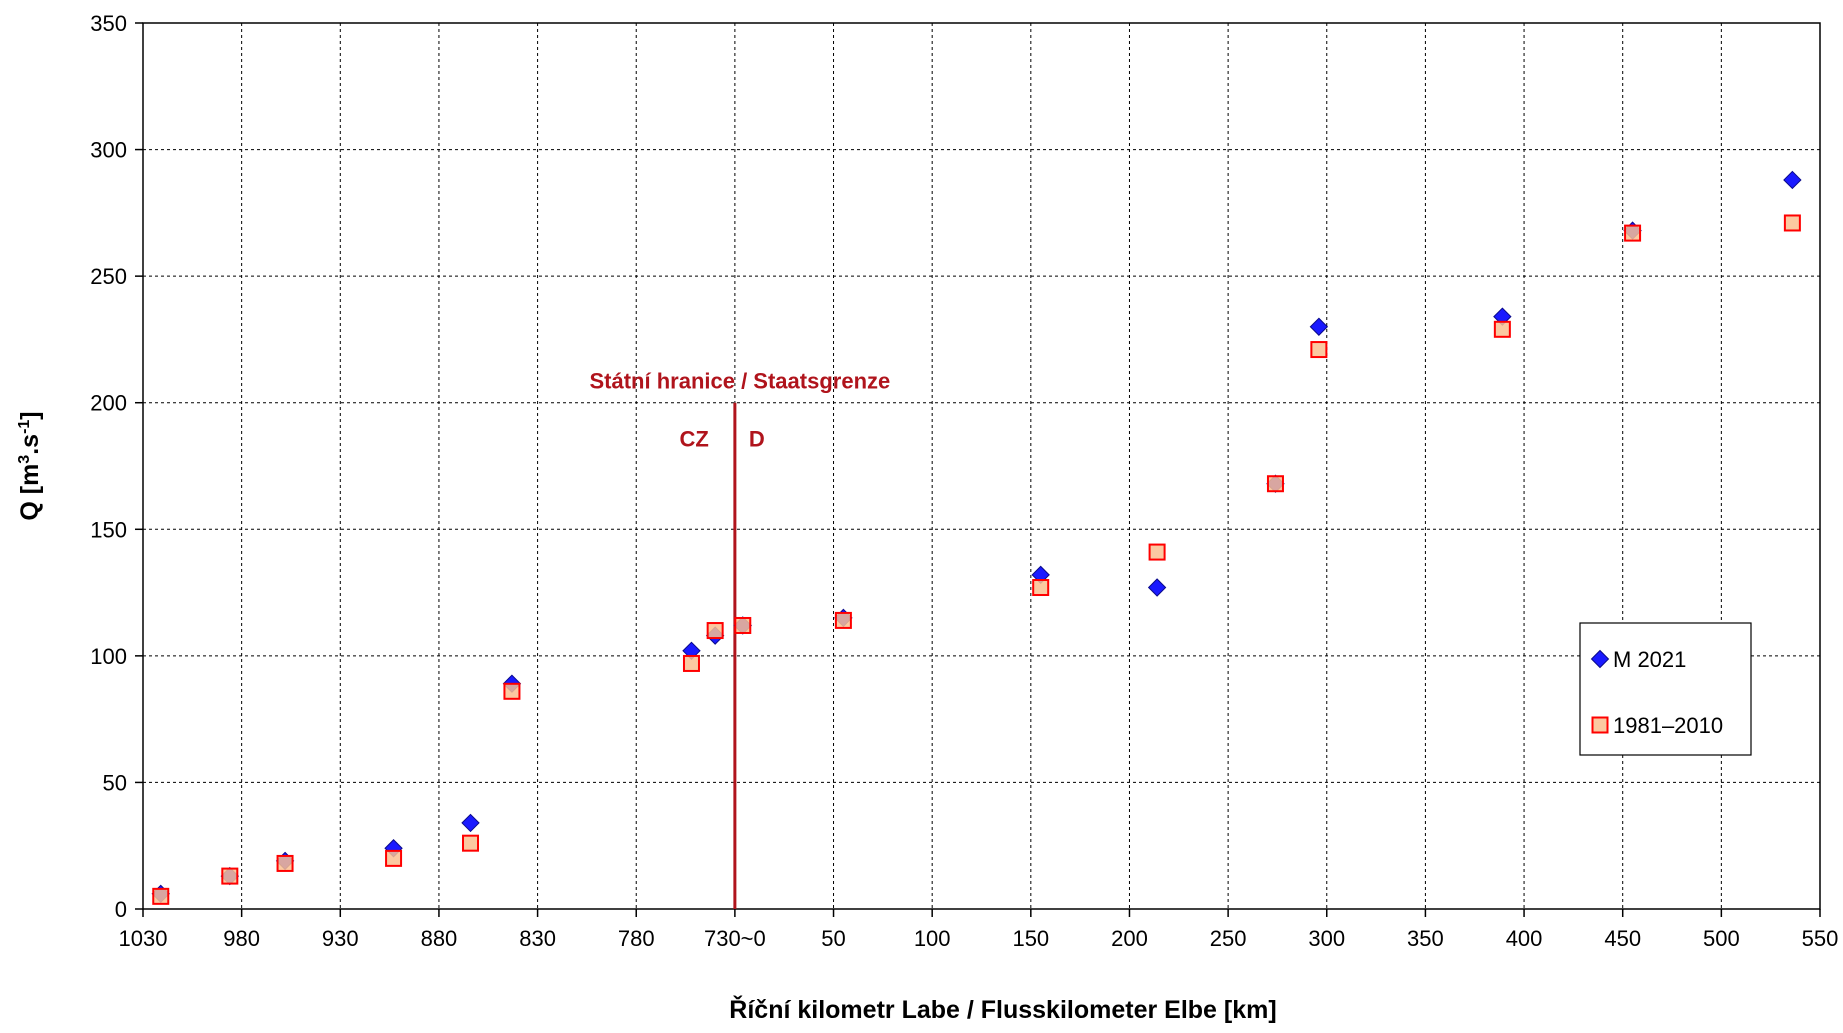 Image resolution: width=1843 pixels, height=1033 pixels. I want to click on legend-label: M 2021, so click(1649, 659).